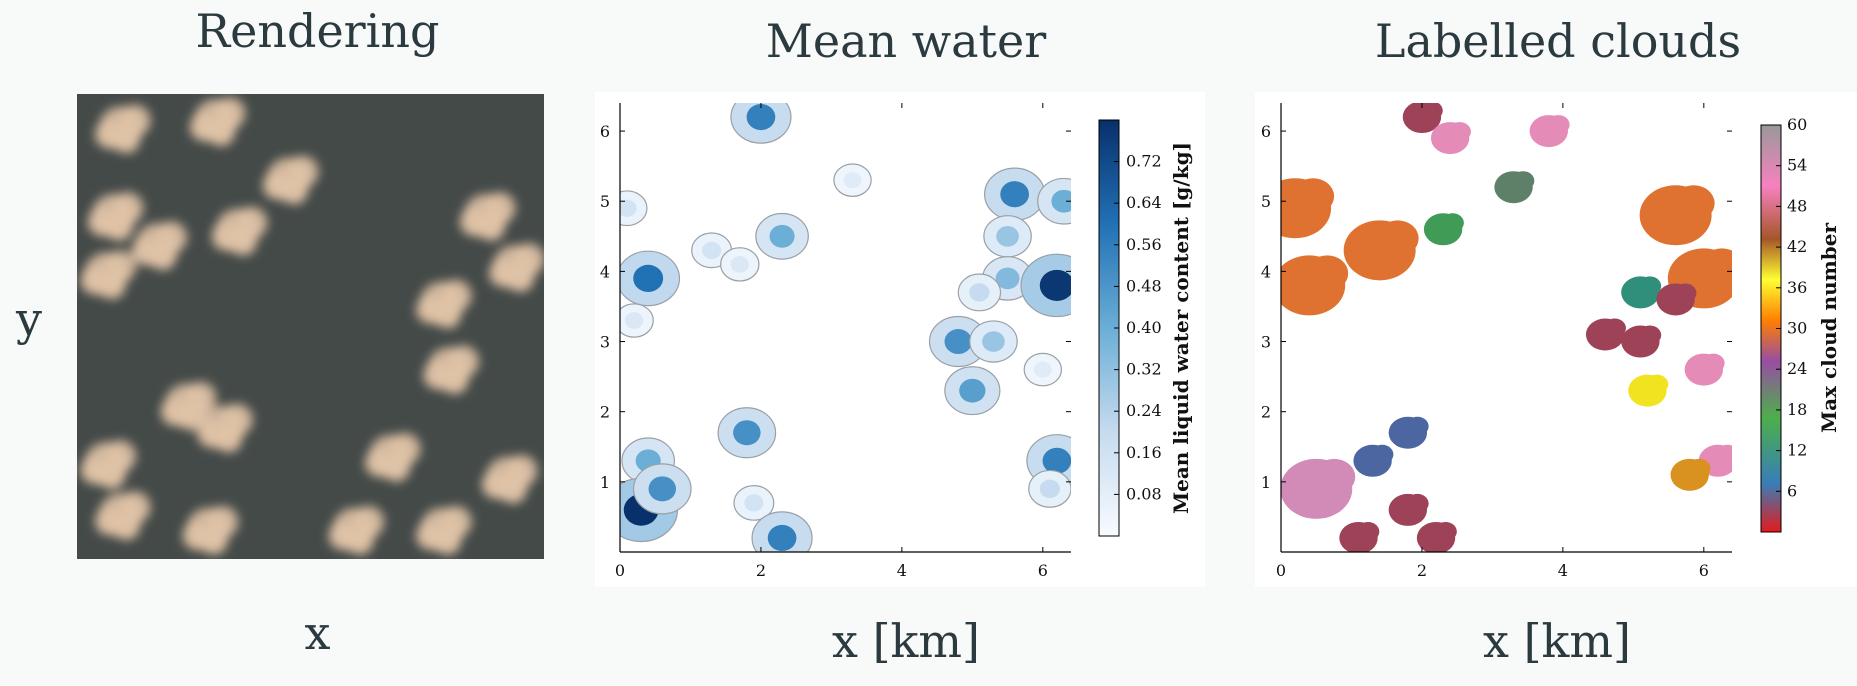  What do you see at coordinates (1797, 124) in the screenshot?
I see `labelled-cbar-tick-label: 60` at bounding box center [1797, 124].